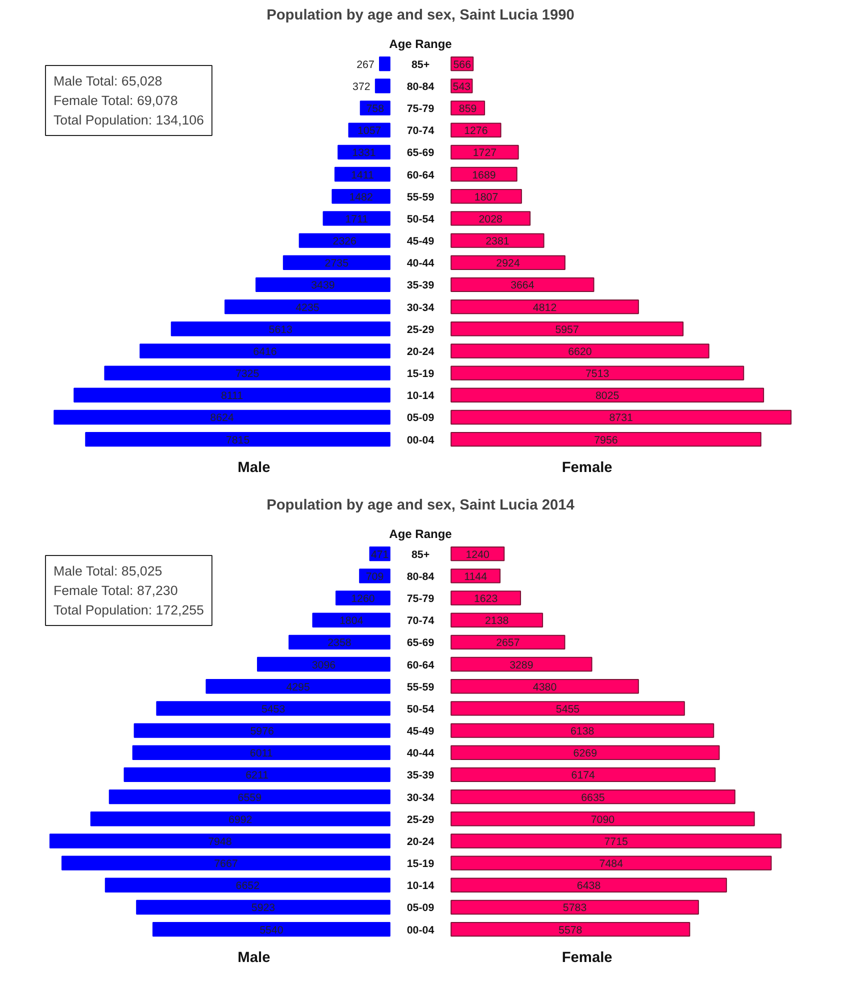 The width and height of the screenshot is (846, 990). What do you see at coordinates (129, 120) in the screenshot?
I see `annotation: Total Population: 134,106` at bounding box center [129, 120].